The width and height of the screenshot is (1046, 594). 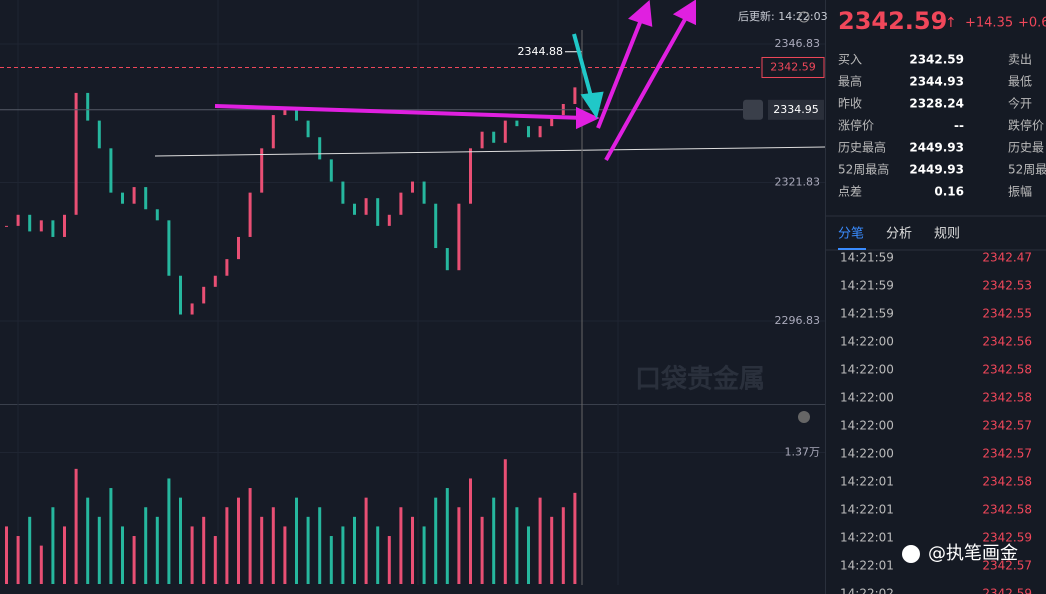 I want to click on quote-label: 历史最高, so click(x=862, y=147).